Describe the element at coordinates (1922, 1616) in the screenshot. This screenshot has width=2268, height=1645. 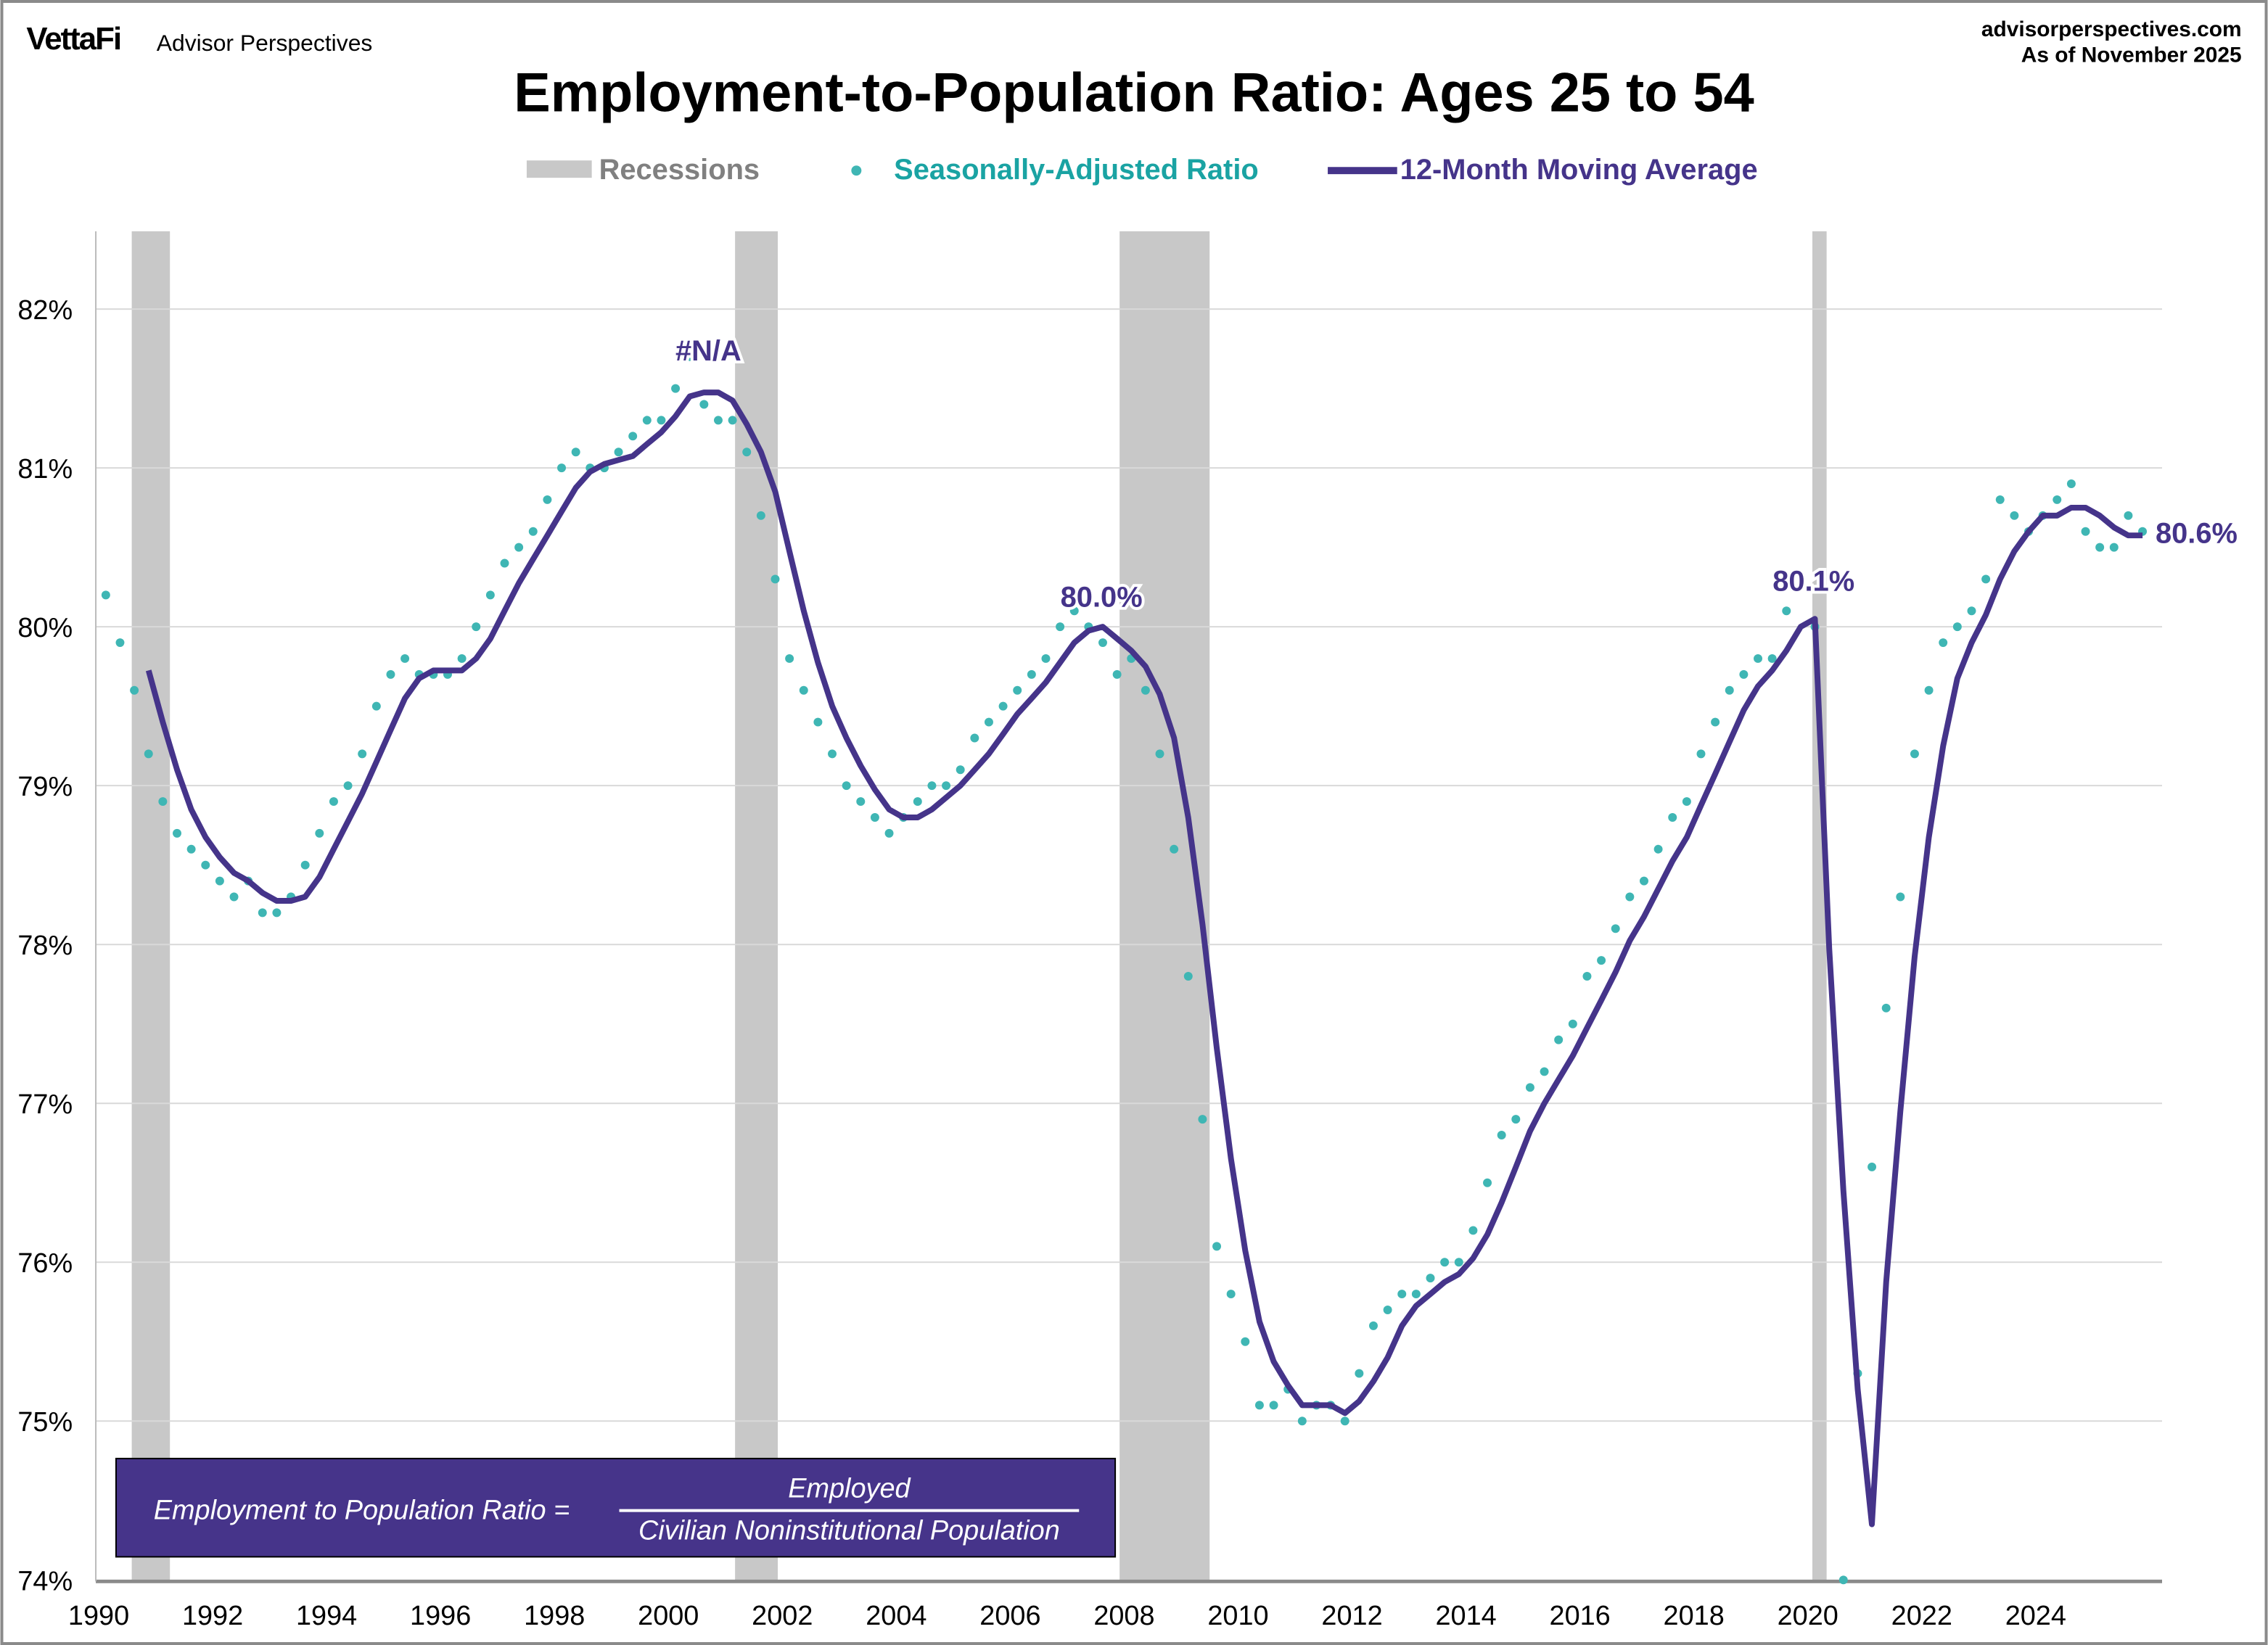
I see `x-tick-label: 2022` at that location.